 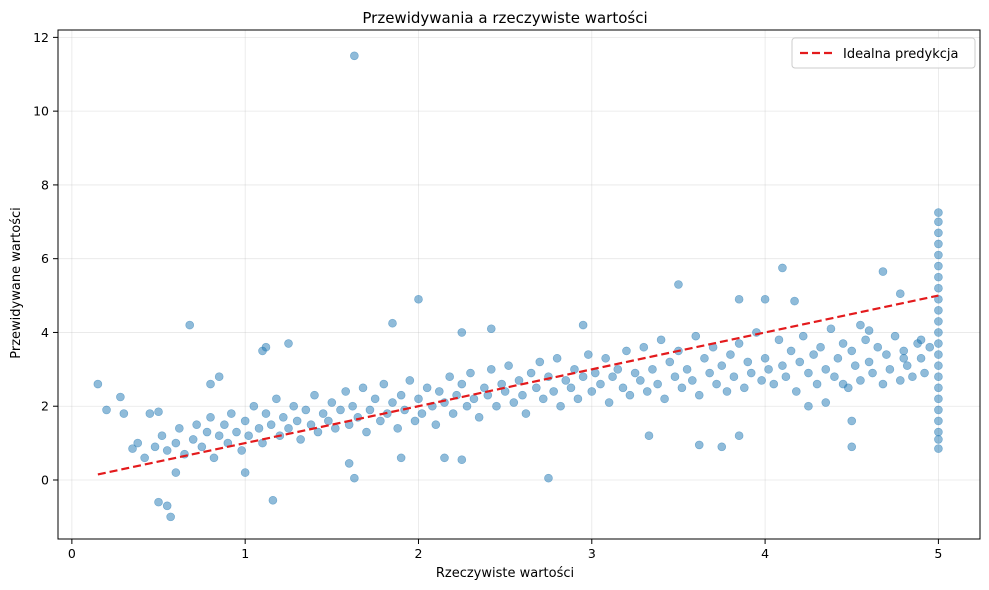 I want to click on x-tick-label: 0, so click(x=72, y=553).